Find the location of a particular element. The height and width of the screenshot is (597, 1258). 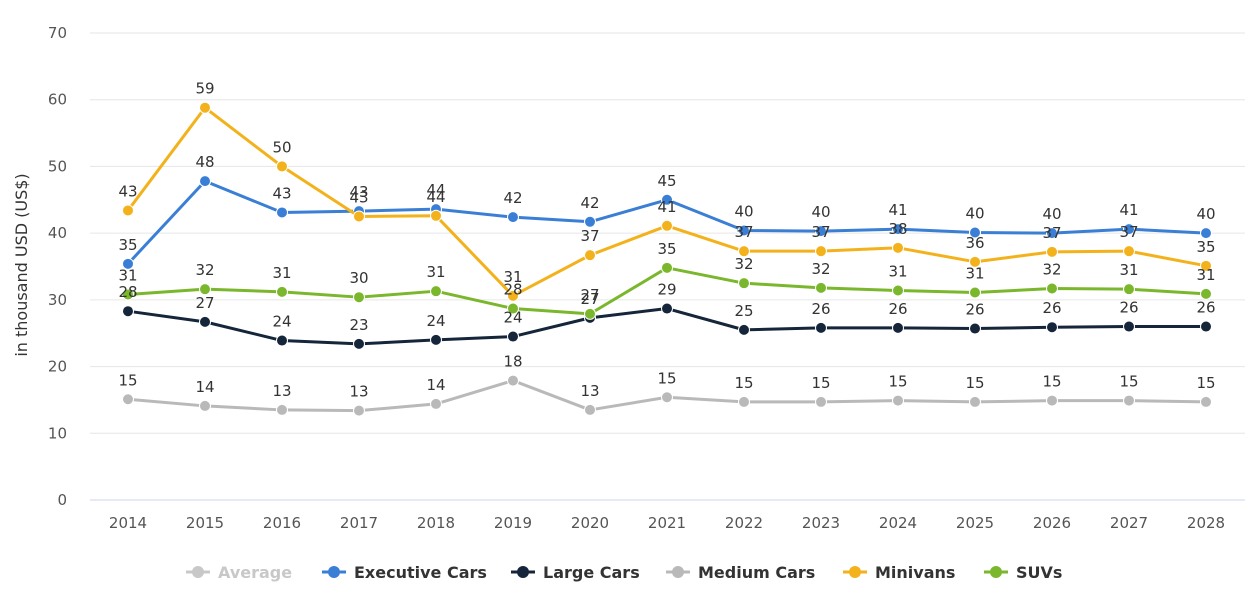

data-label-executive-cars: 44 is located at coordinates (435, 190).